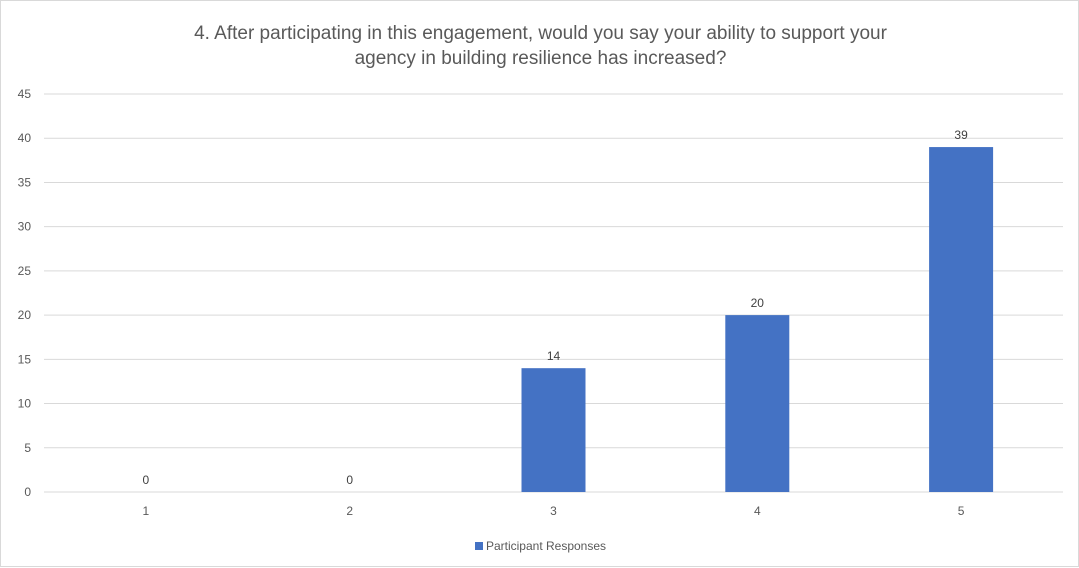 The width and height of the screenshot is (1079, 568). Describe the element at coordinates (553, 511) in the screenshot. I see `x-tick-label-3: 3` at that location.